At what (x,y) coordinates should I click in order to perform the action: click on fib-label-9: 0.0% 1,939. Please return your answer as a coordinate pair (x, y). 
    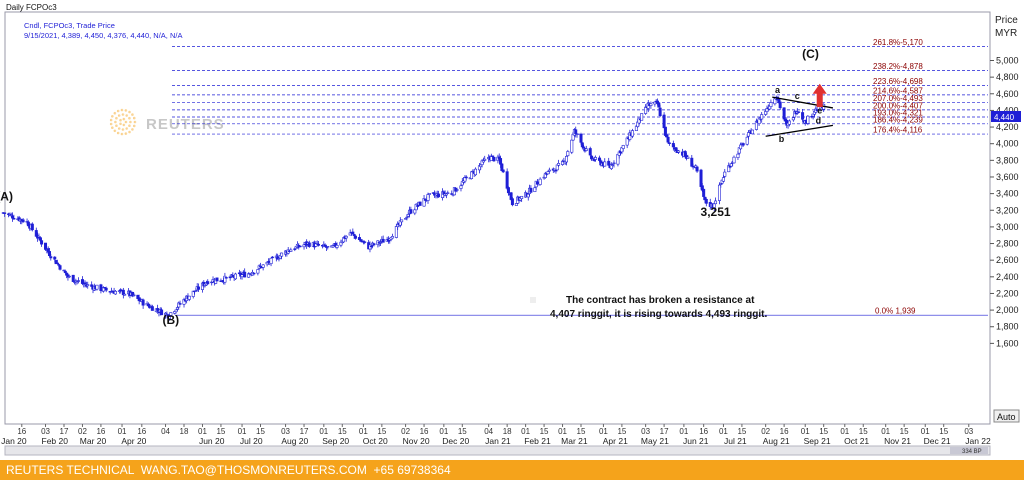
    Looking at the image, I should click on (895, 311).